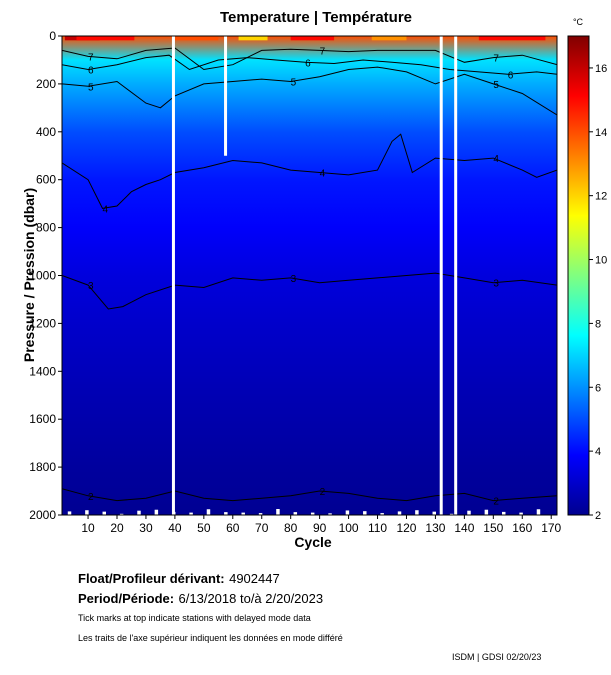 The height and width of the screenshot is (675, 611). What do you see at coordinates (254, 578) in the screenshot?
I see `float-id: 4902447` at bounding box center [254, 578].